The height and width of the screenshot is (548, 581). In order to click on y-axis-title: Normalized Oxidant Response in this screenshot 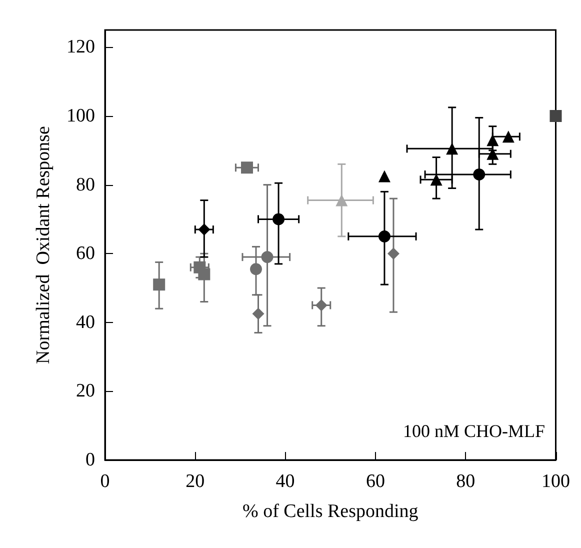, I will do `click(43, 245)`.